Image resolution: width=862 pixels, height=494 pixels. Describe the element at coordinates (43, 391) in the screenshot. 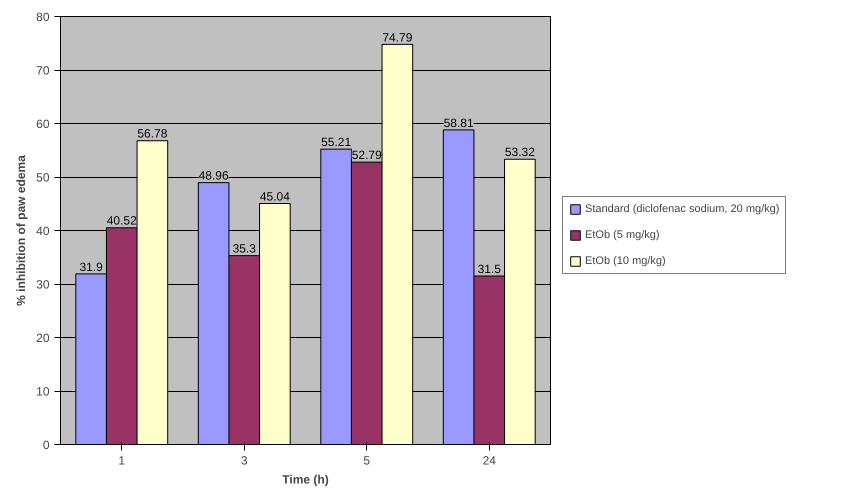

I see `y-tick-label: 10` at that location.